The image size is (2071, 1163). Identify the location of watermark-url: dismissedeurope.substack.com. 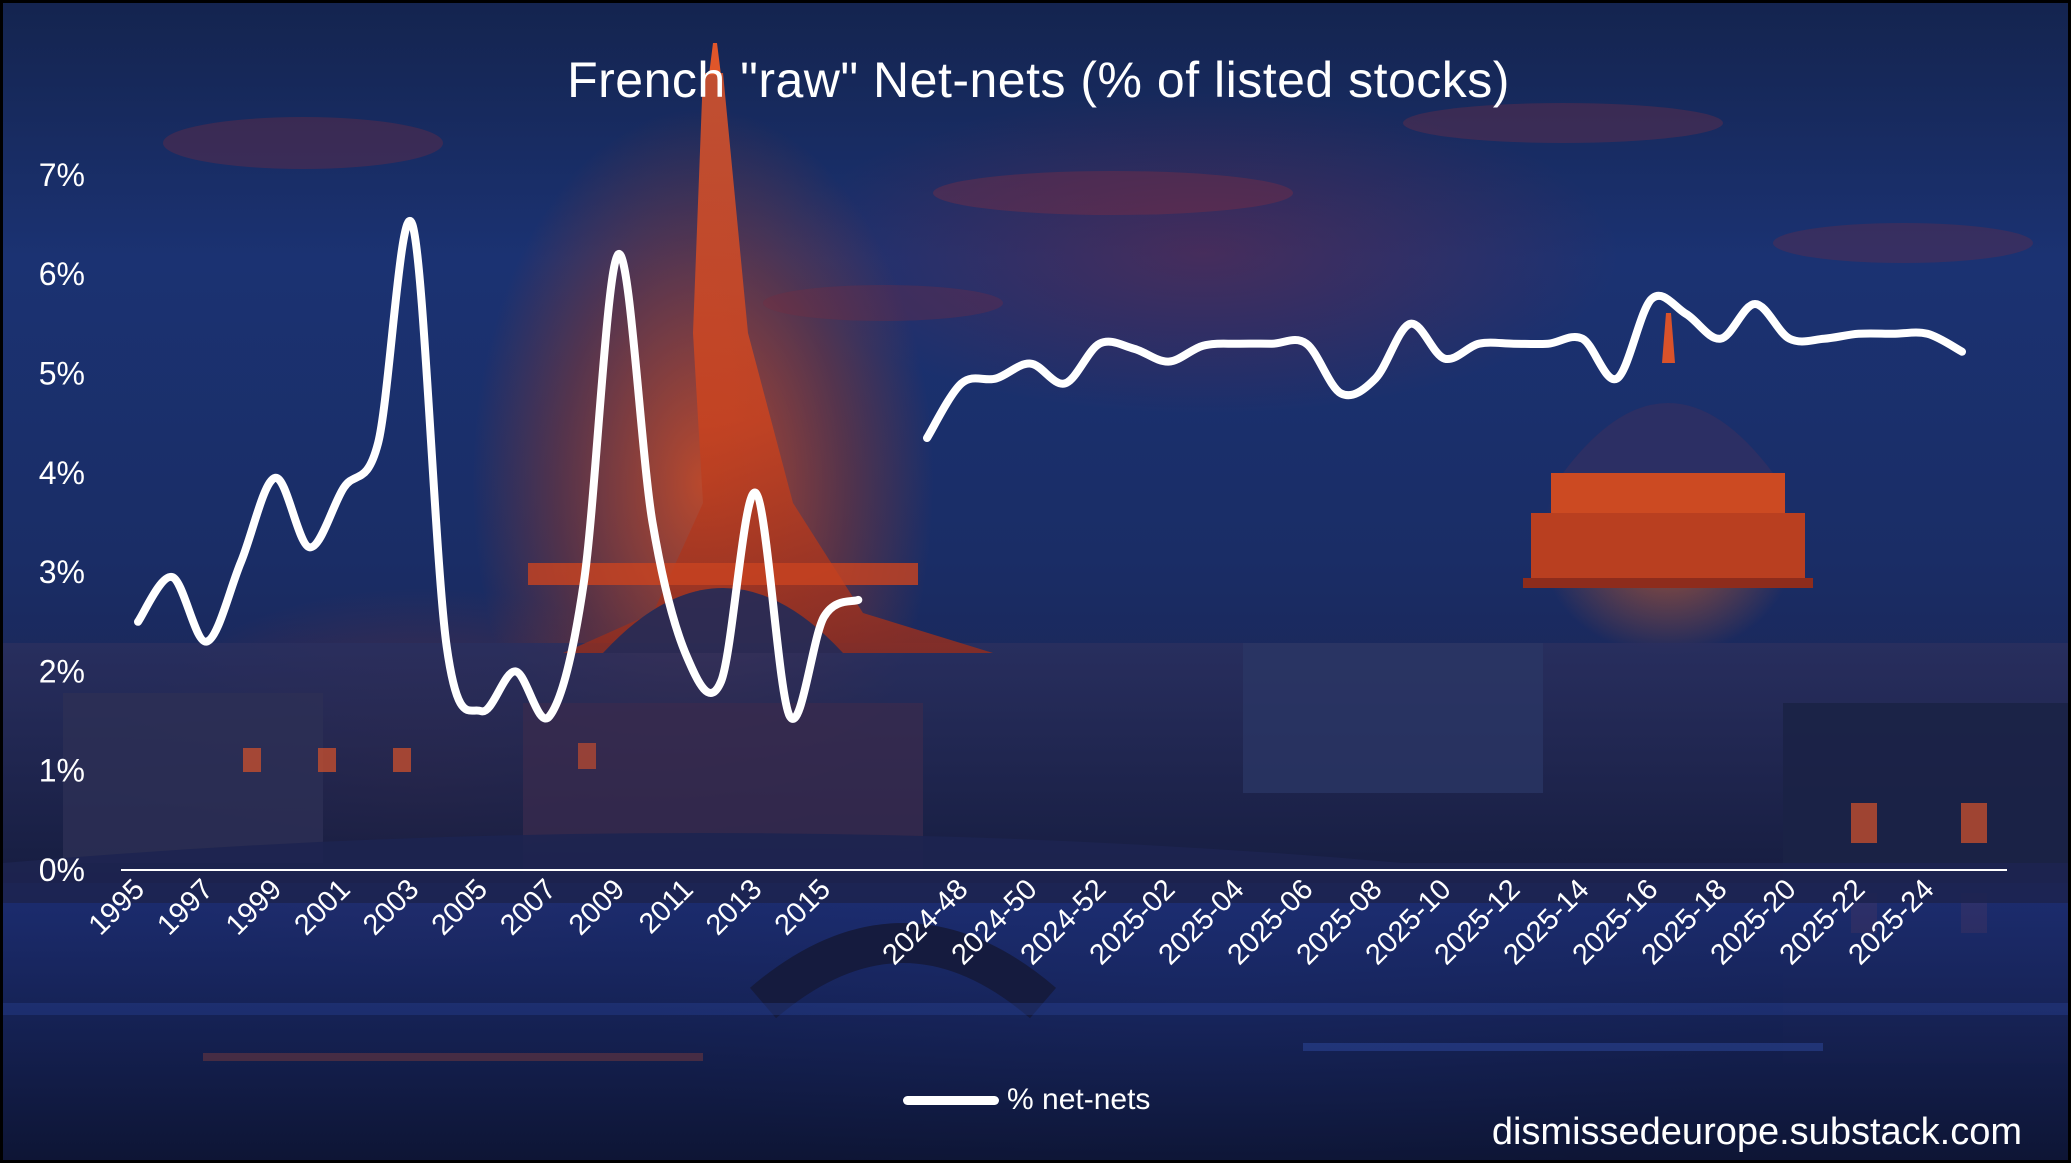
(1756, 1132).